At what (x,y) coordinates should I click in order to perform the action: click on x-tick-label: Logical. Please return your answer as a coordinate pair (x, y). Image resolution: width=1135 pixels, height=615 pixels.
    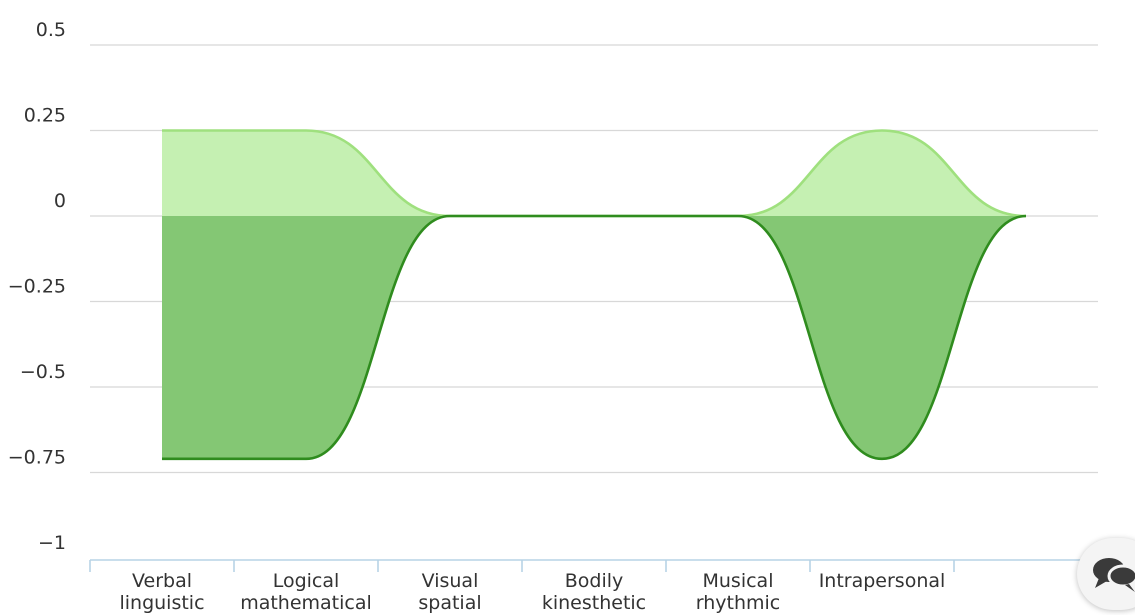
    Looking at the image, I should click on (306, 581).